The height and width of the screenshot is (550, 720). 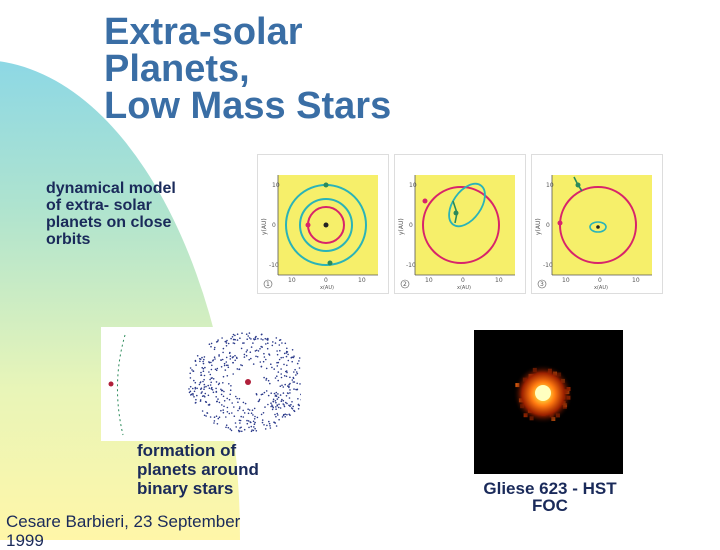 What do you see at coordinates (121, 385) in the screenshot?
I see `companion-orbit` at bounding box center [121, 385].